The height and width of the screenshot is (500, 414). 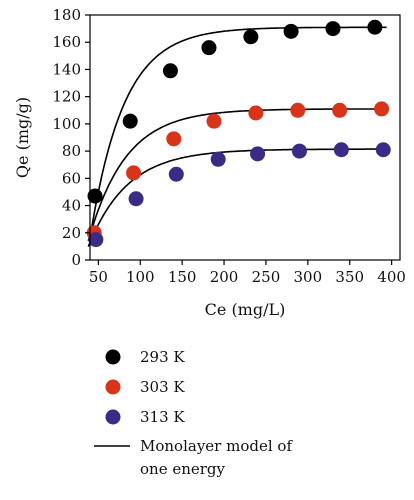 I want to click on y-tick-label: 140, so click(x=66, y=69).